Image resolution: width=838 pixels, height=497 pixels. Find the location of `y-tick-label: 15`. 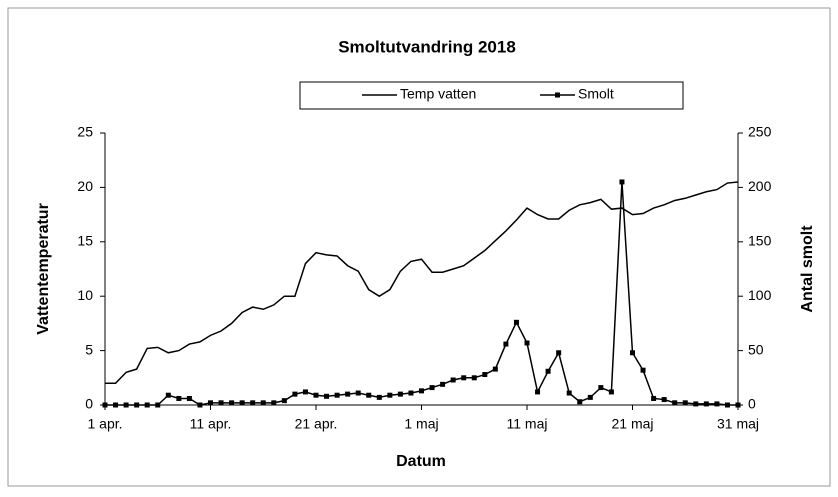

y-tick-label: 15 is located at coordinates (85, 241).